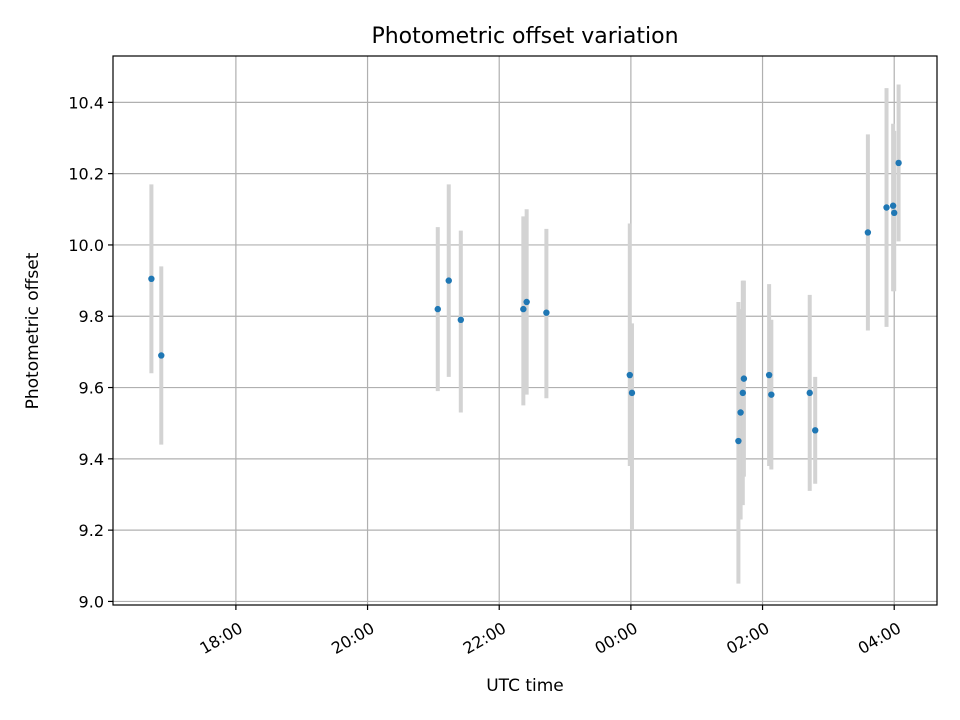  I want to click on y-tick-label: 10.2, so click(86, 174).